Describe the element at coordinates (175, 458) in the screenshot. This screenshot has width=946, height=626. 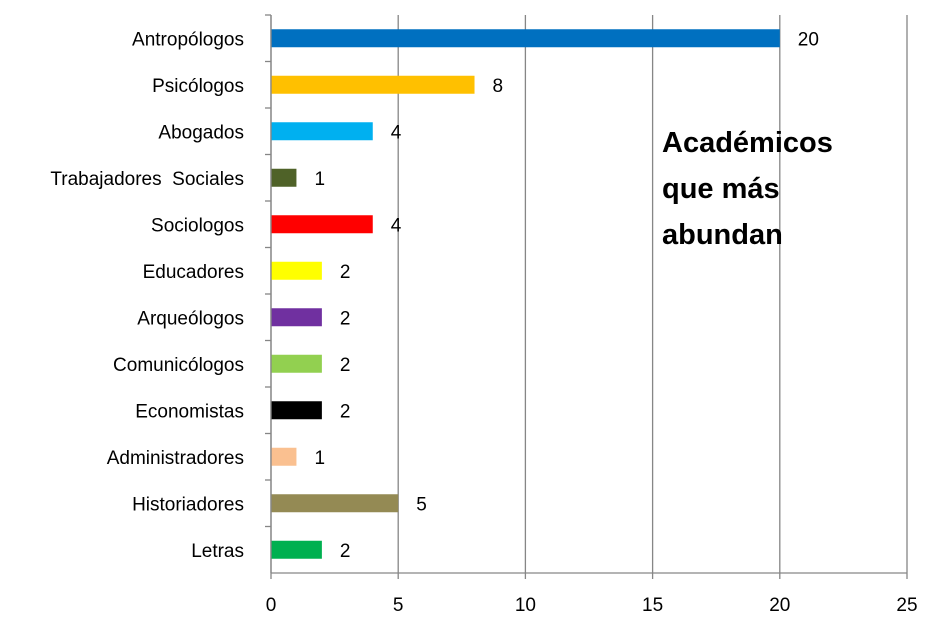
I see `y-tick-label: Administradores` at that location.